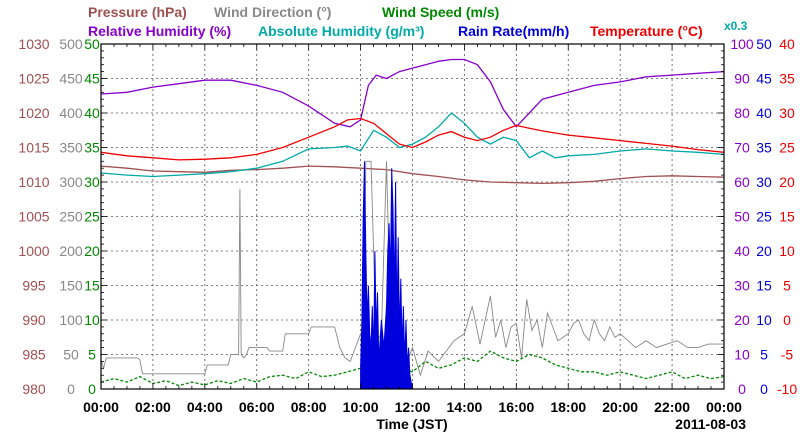  I want to click on y-tick-label-pressure: 1005, so click(33, 217).